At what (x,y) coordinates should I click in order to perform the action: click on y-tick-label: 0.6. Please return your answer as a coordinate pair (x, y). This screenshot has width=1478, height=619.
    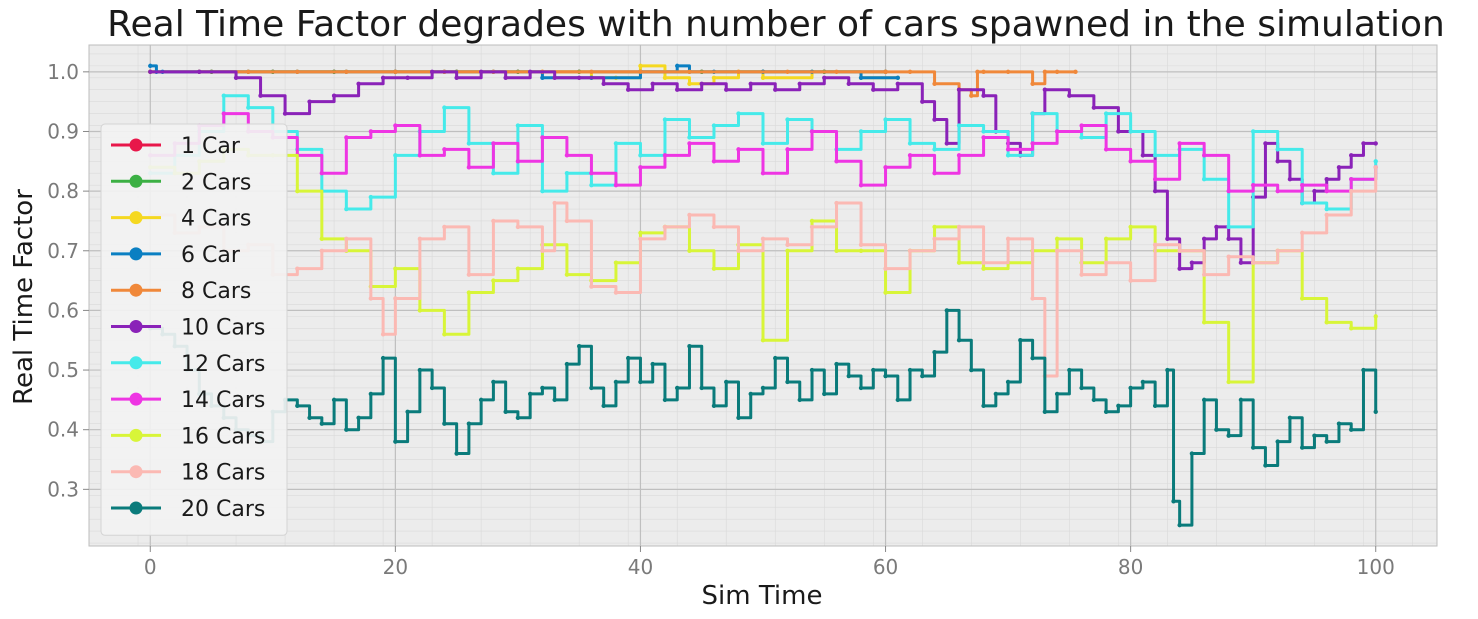
    Looking at the image, I should click on (63, 310).